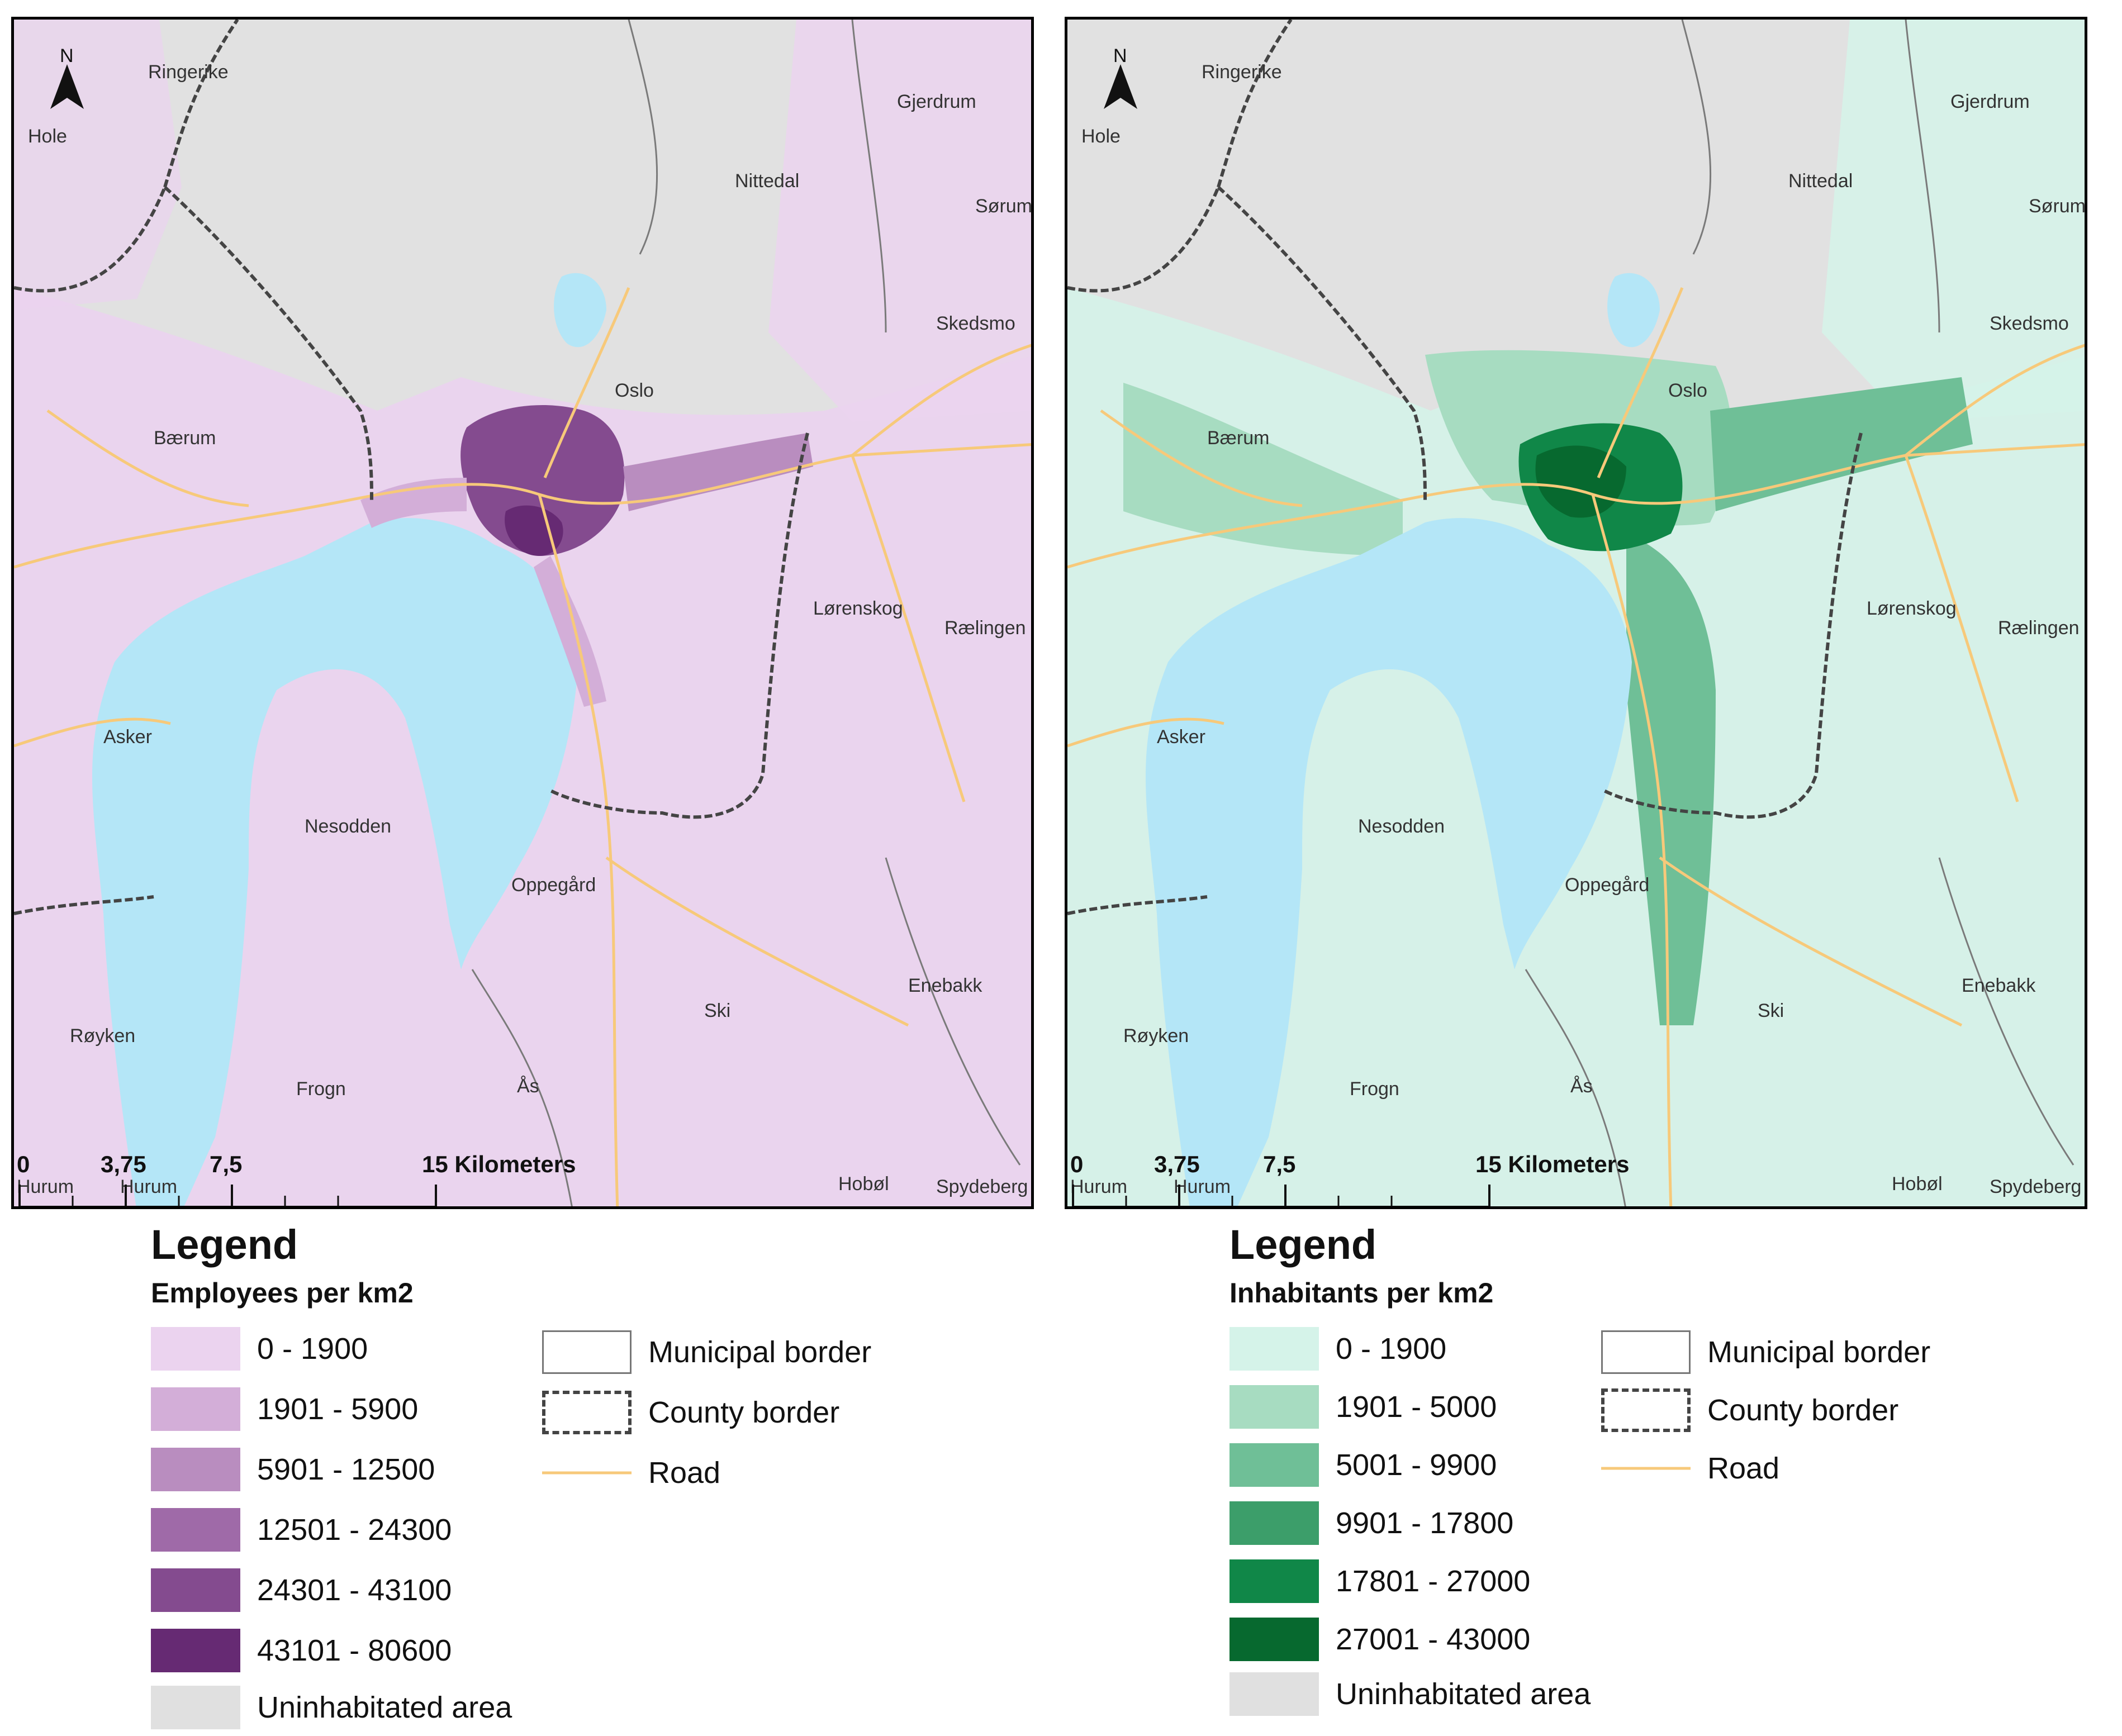 This screenshot has width=2122, height=1736. I want to click on low-density-zone-west, so click(98, 165).